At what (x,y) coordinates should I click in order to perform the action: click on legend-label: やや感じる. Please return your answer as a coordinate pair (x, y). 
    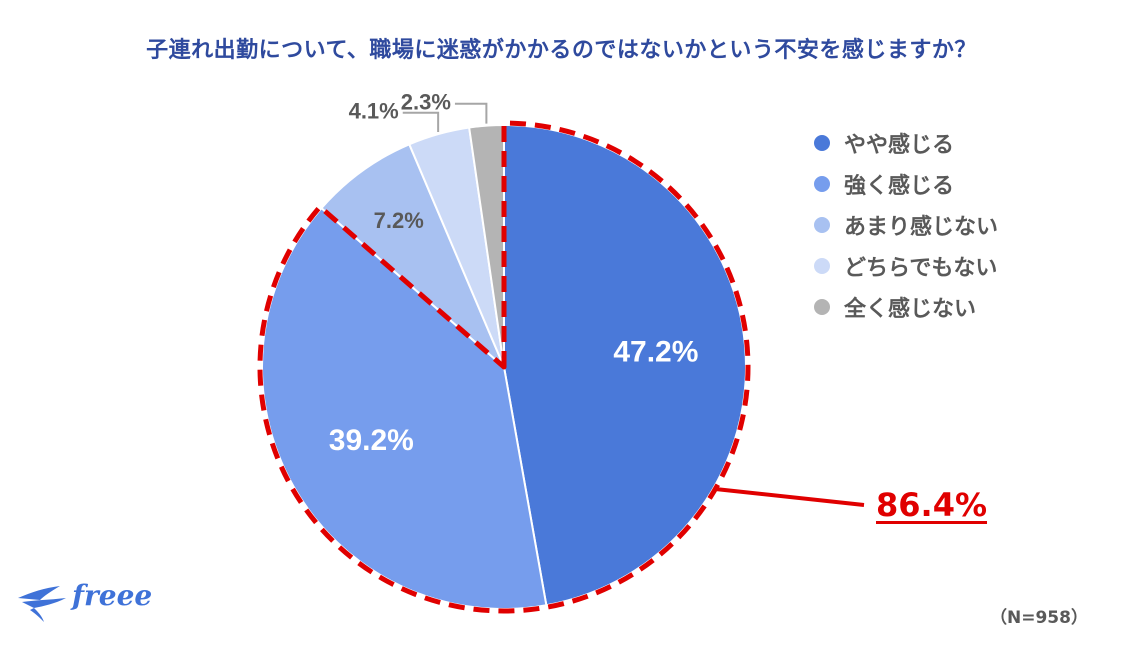
    Looking at the image, I should click on (899, 145).